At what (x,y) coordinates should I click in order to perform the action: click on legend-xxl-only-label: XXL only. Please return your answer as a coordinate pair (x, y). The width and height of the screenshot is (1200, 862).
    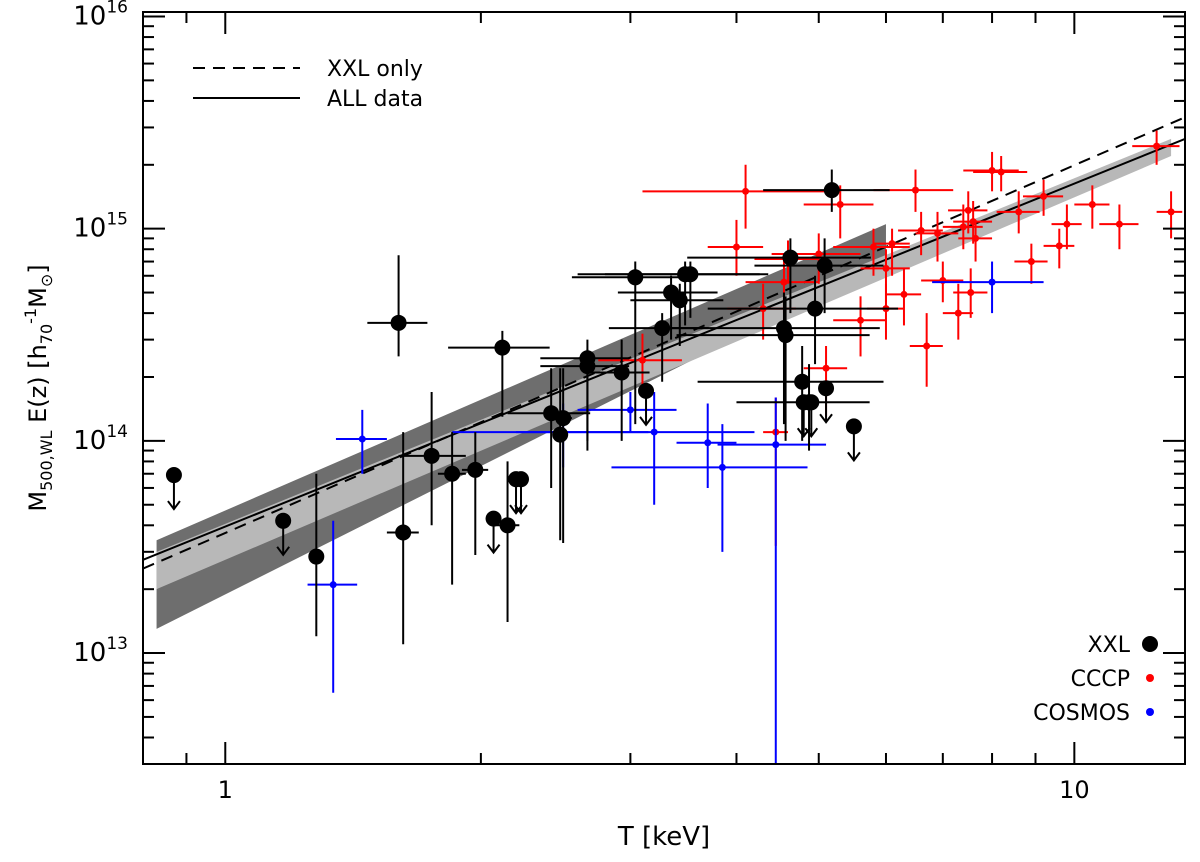
    Looking at the image, I should click on (375, 69).